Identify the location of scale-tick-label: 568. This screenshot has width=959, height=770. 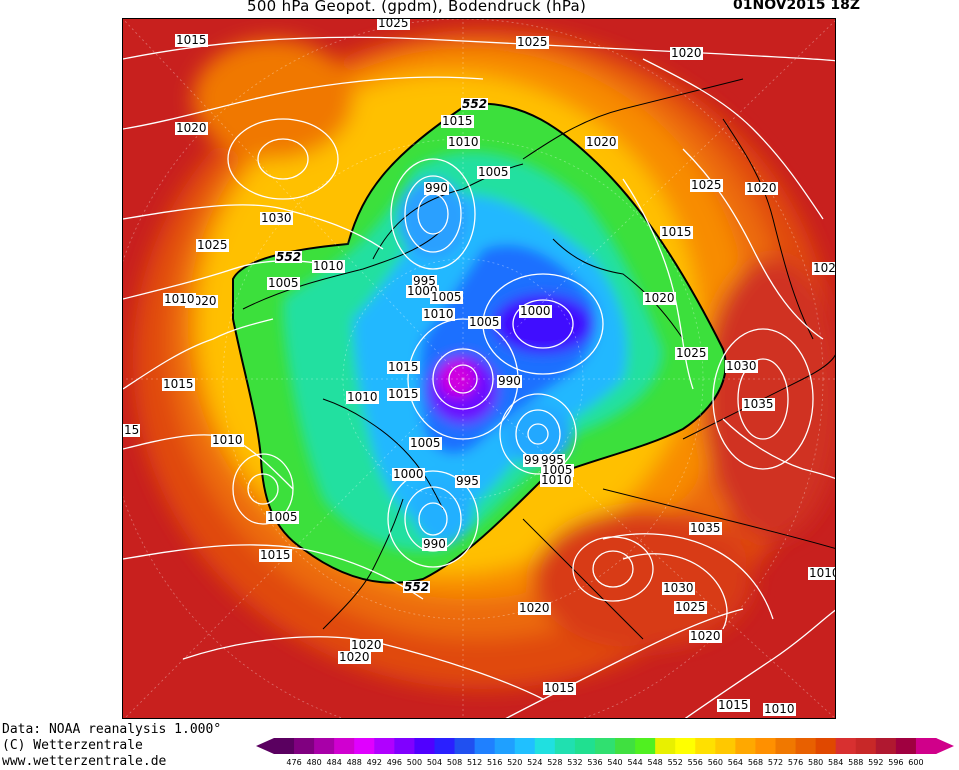
(755, 762).